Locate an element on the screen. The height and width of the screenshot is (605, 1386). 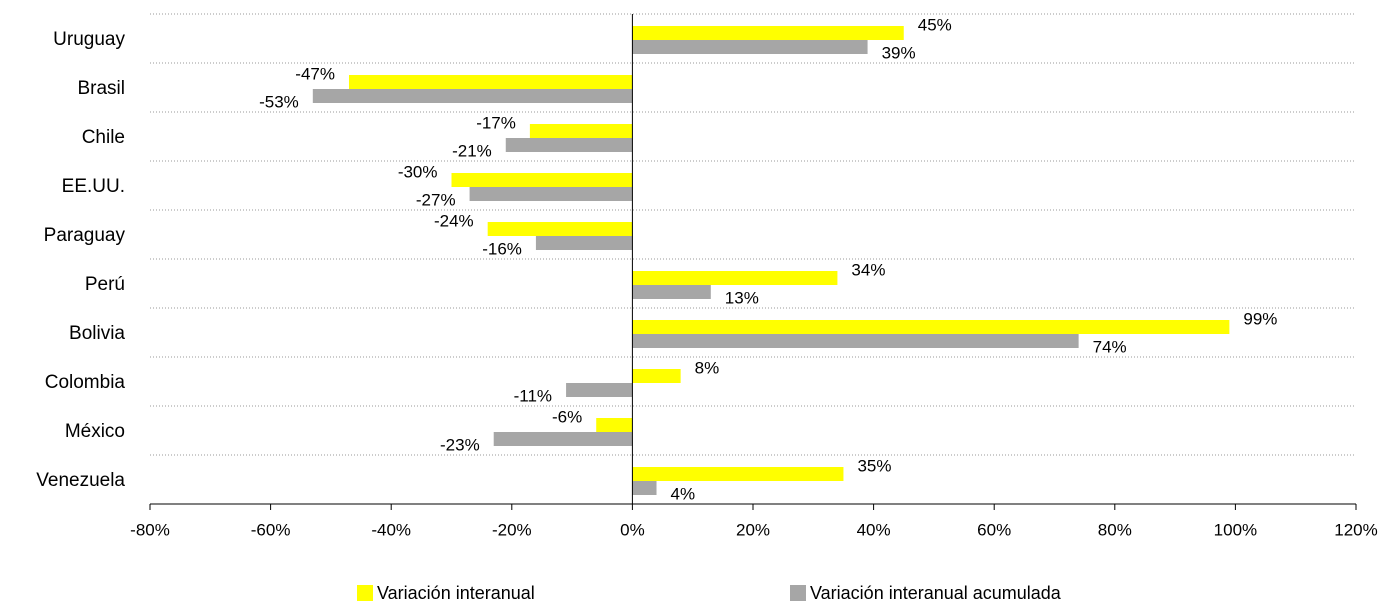
data-label: 35% is located at coordinates (874, 465).